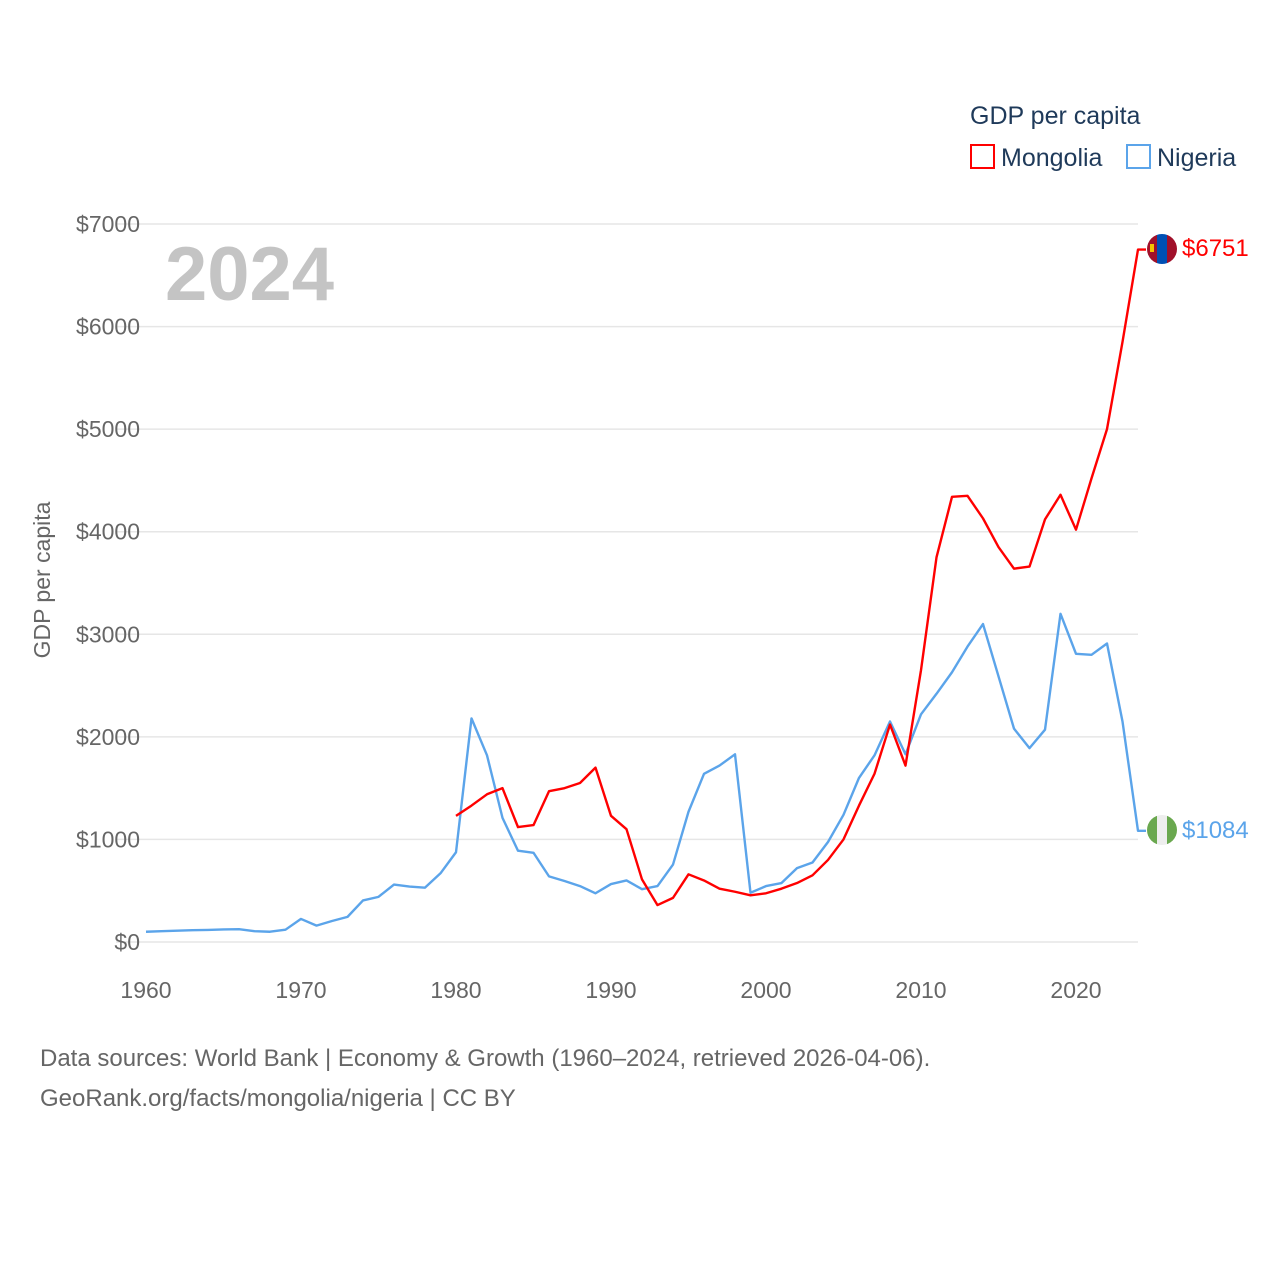  What do you see at coordinates (108, 224) in the screenshot?
I see `y-tick-label: $7000` at bounding box center [108, 224].